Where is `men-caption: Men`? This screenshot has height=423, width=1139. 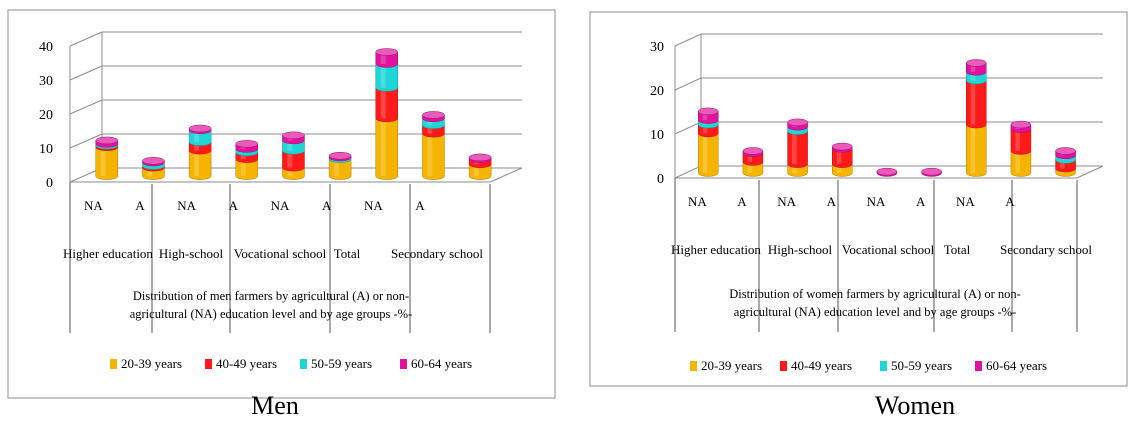 men-caption: Men is located at coordinates (275, 405).